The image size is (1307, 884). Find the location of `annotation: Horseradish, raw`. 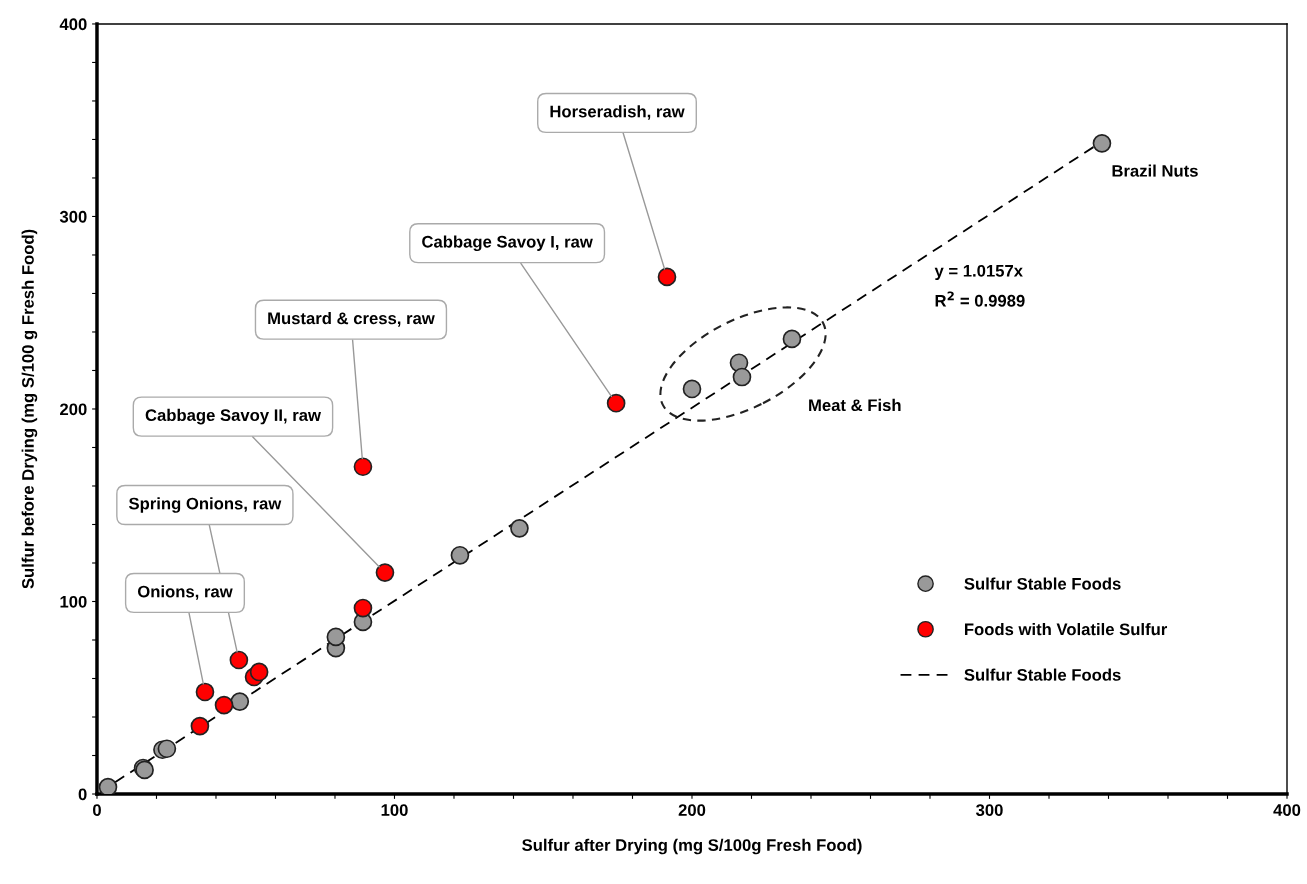

annotation: Horseradish, raw is located at coordinates (617, 112).